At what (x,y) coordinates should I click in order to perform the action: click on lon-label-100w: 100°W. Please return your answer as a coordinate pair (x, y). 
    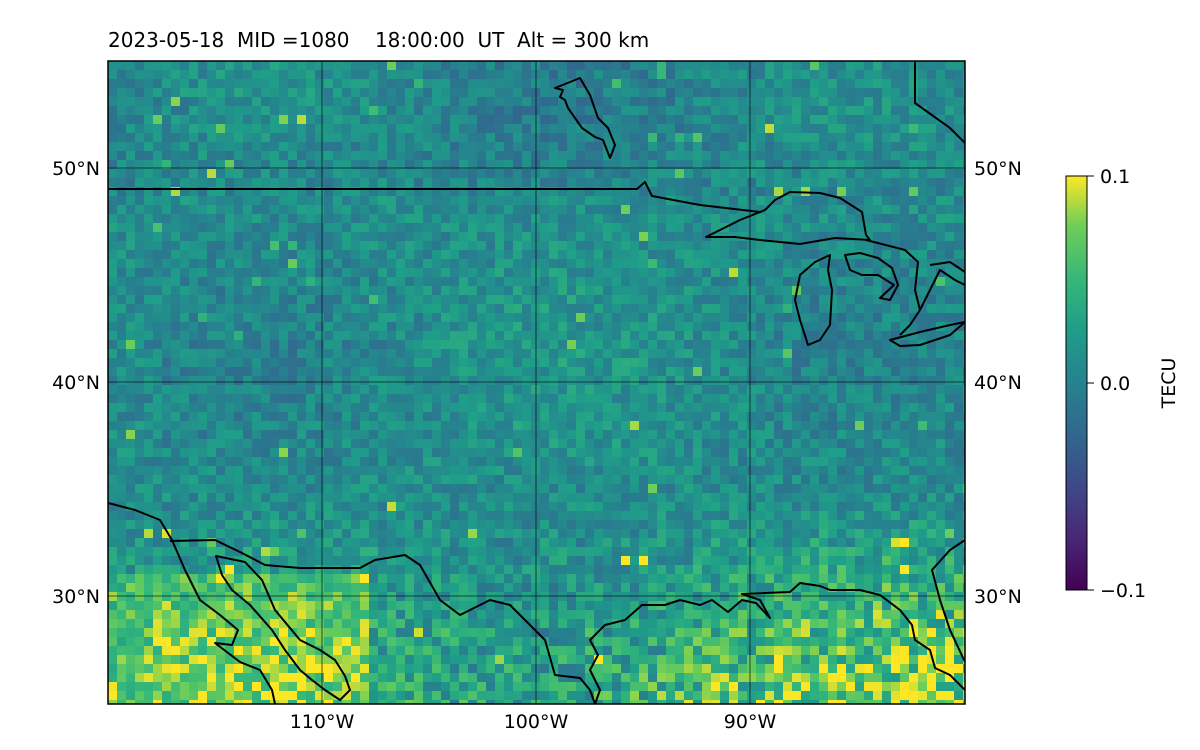
    Looking at the image, I should click on (536, 722).